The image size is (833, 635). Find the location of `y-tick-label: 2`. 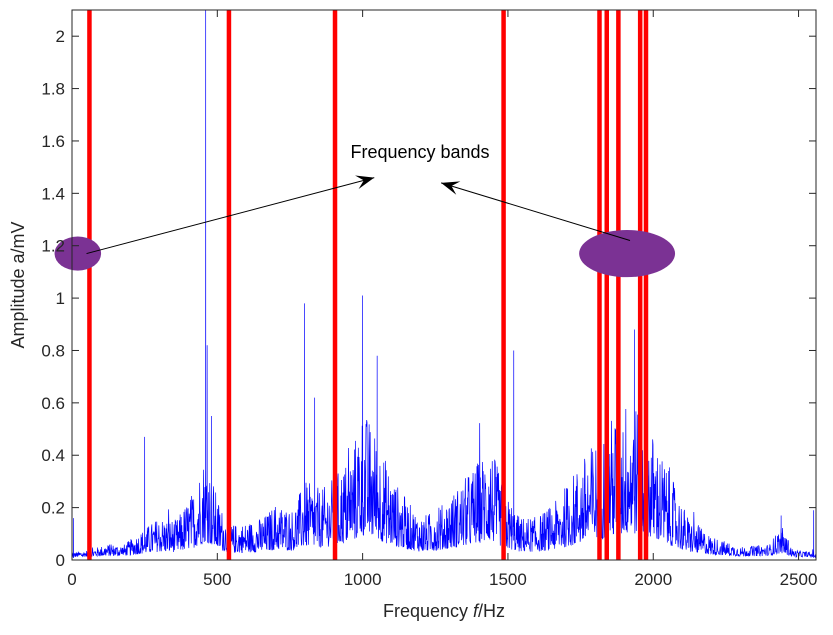

y-tick-label: 2 is located at coordinates (60, 36).